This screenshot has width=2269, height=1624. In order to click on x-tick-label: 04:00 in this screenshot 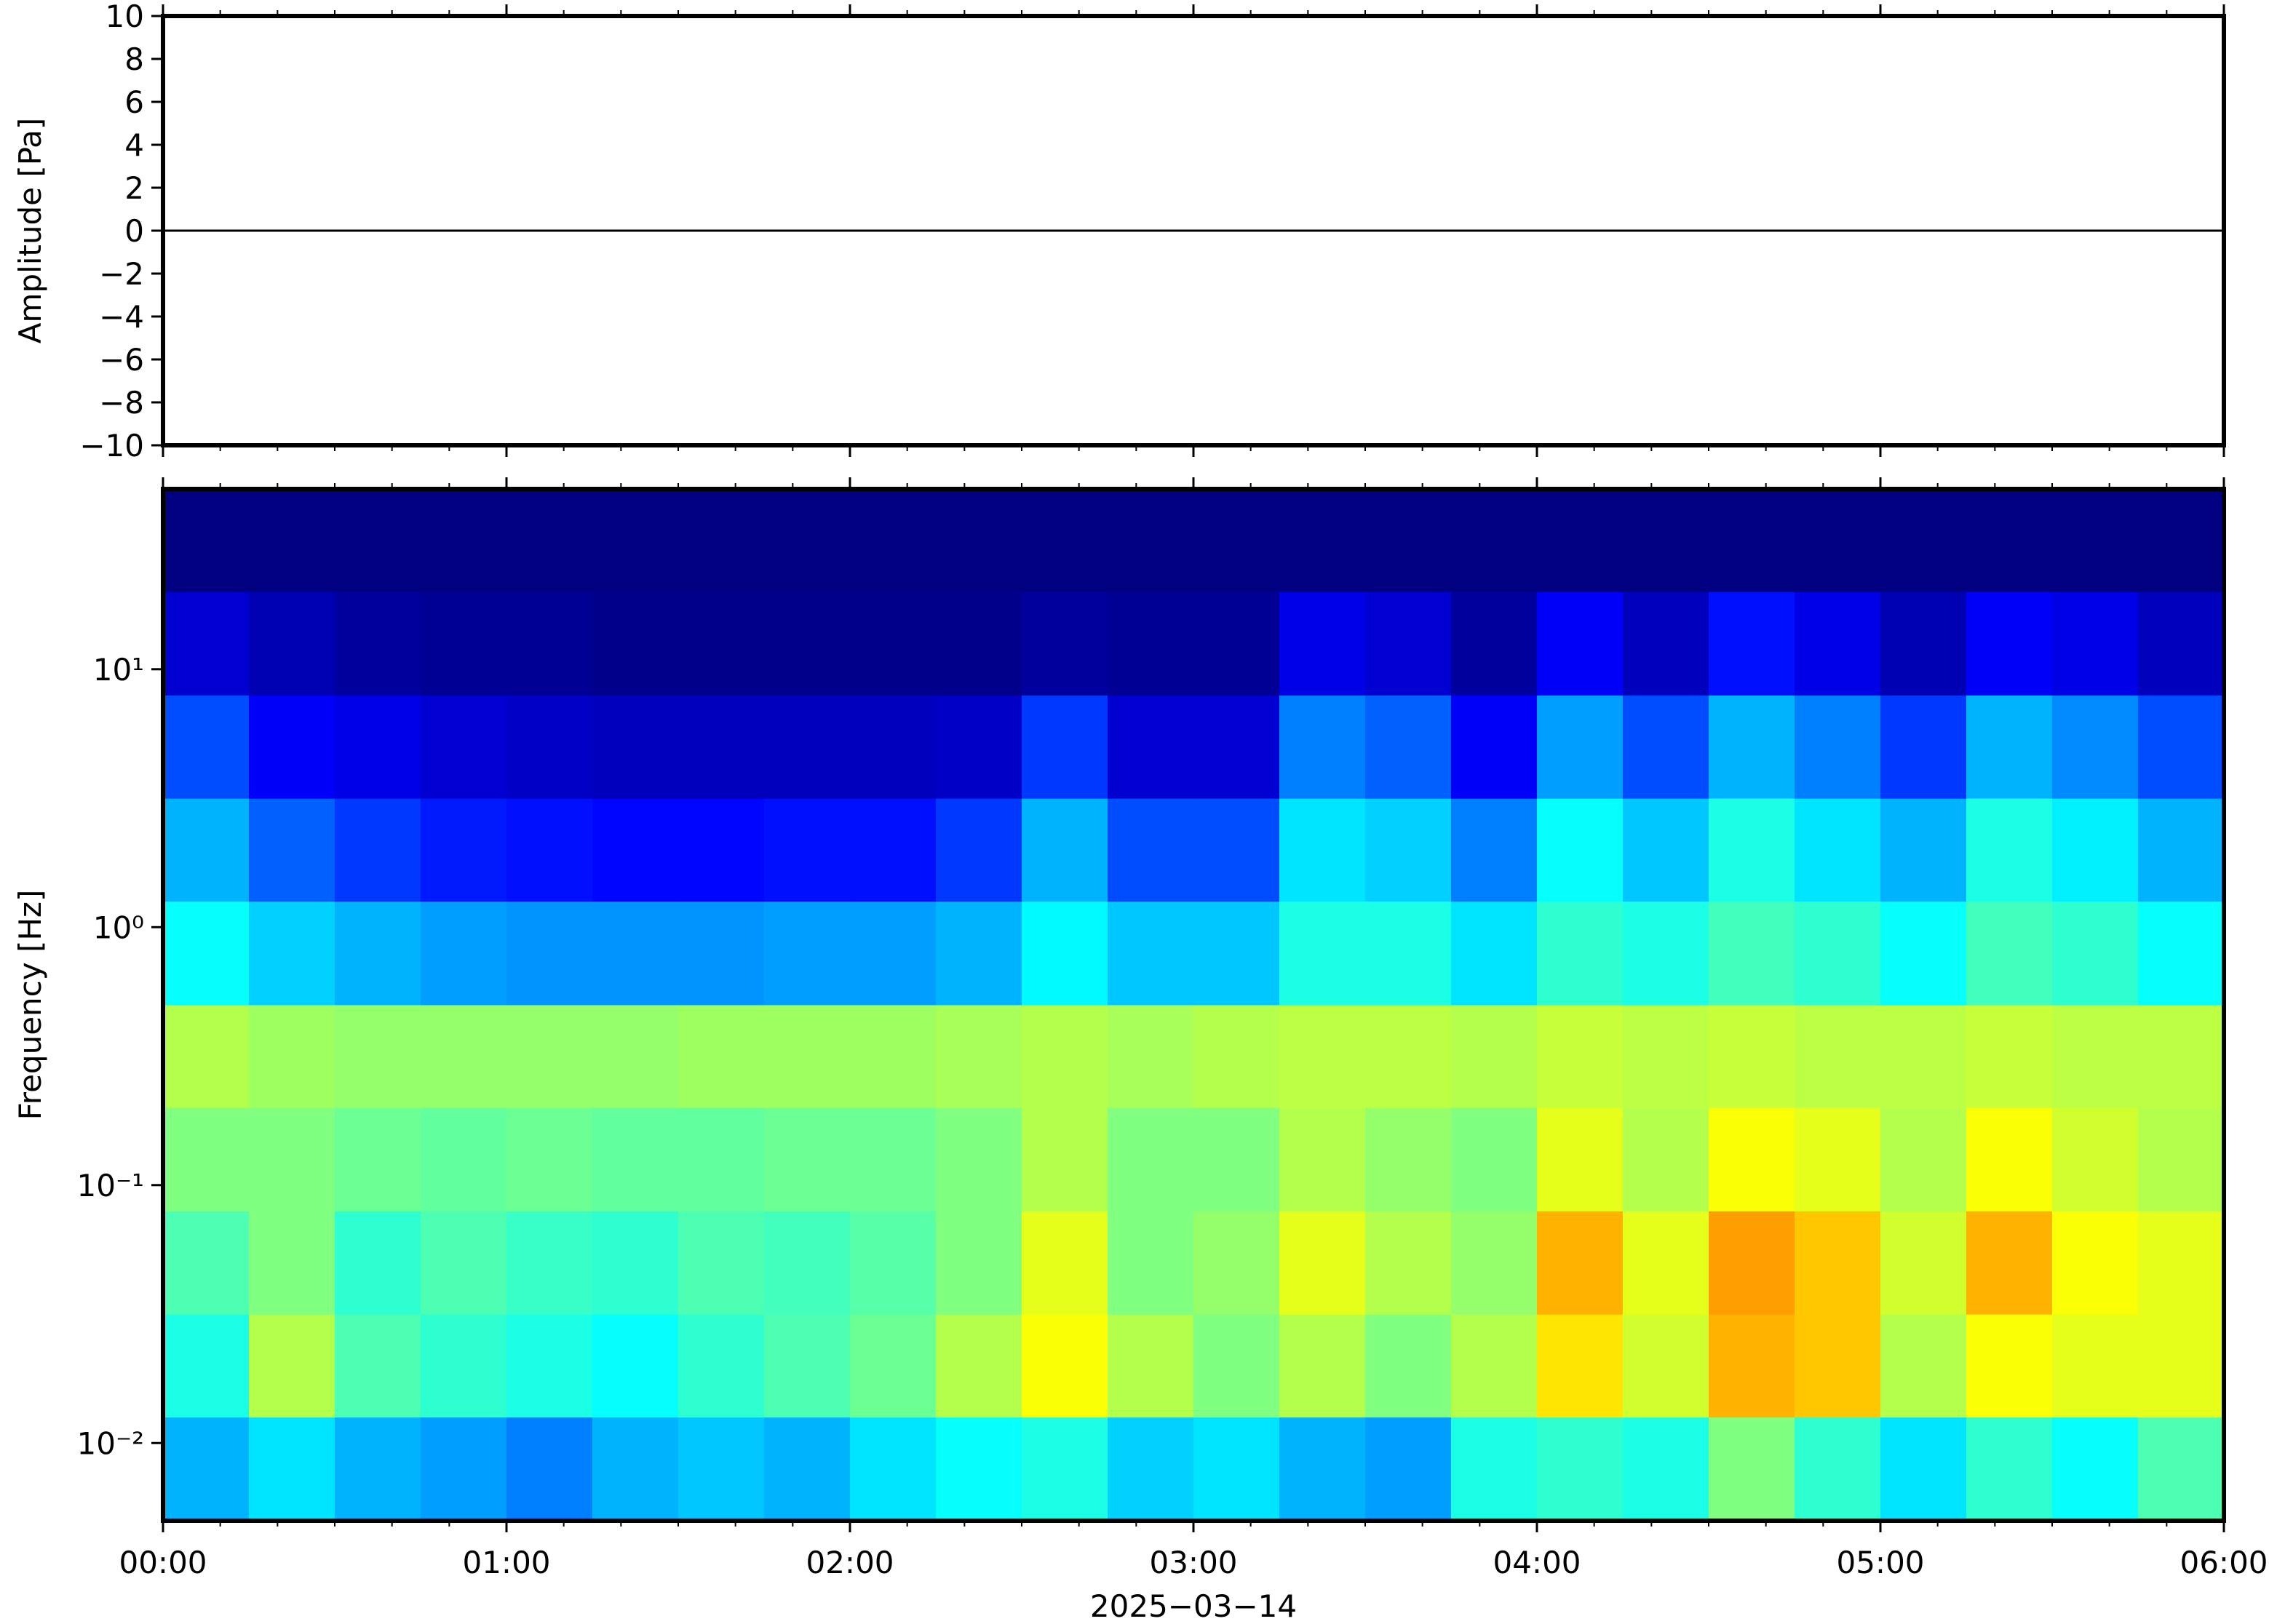, I will do `click(1537, 1562)`.